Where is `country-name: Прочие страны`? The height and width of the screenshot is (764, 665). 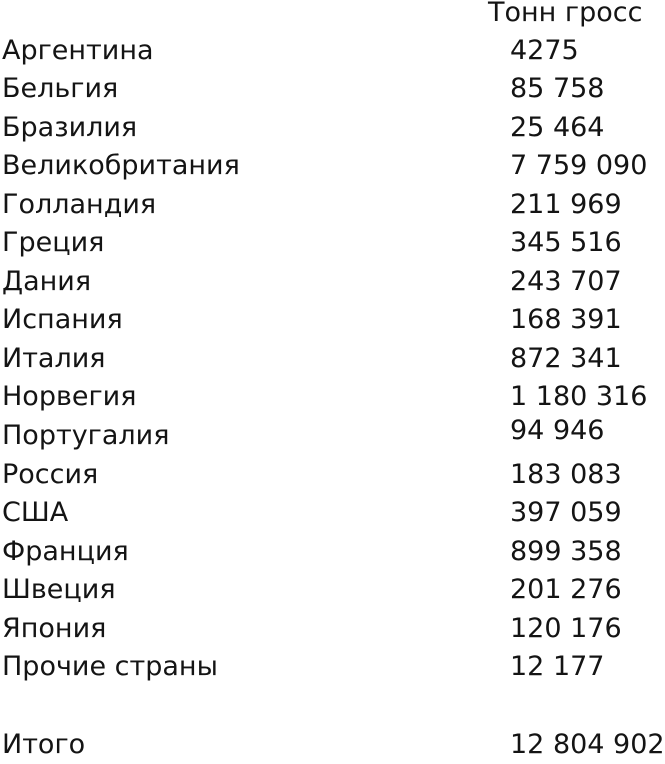 country-name: Прочие страны is located at coordinates (110, 666).